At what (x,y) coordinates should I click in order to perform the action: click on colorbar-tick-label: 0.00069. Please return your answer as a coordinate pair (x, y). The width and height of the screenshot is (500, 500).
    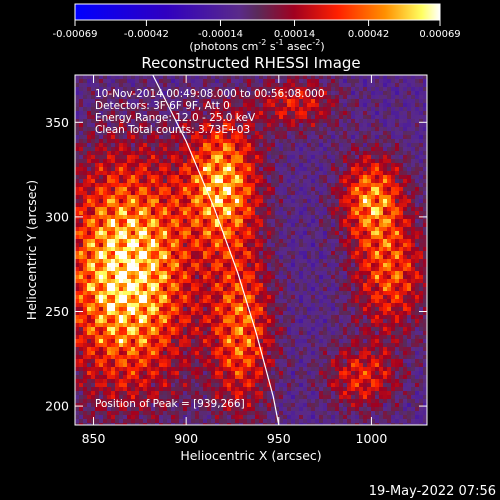
    Looking at the image, I should click on (439, 34).